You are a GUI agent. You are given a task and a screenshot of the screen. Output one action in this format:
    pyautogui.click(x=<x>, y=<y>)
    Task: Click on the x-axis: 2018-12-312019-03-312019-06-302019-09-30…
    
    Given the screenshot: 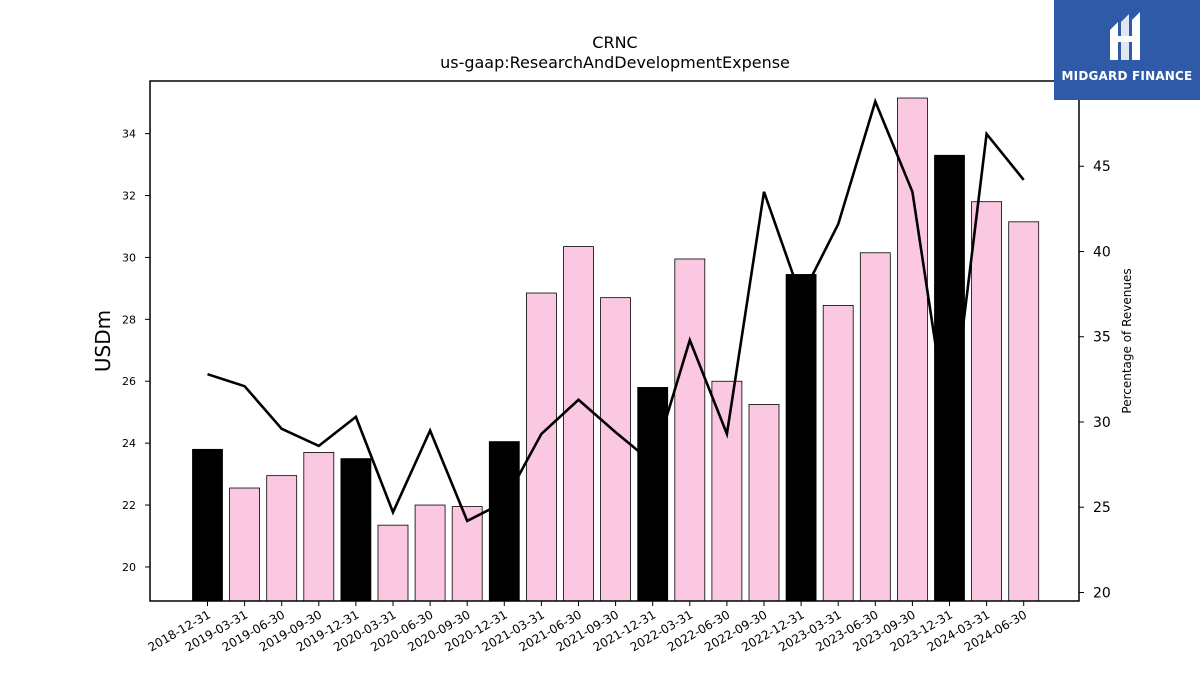 What is the action you would take?
    pyautogui.click(x=587, y=627)
    